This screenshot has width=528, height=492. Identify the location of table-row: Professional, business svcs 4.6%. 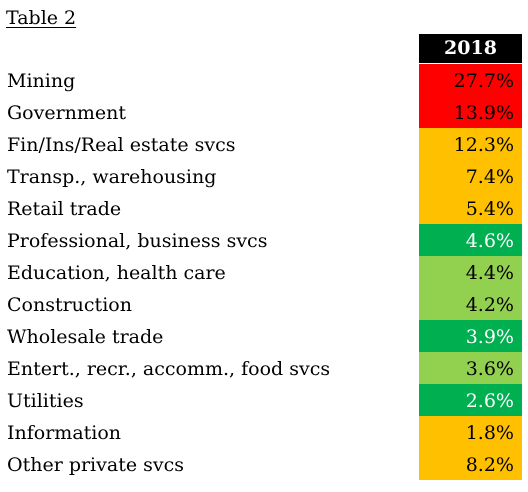
(264, 240).